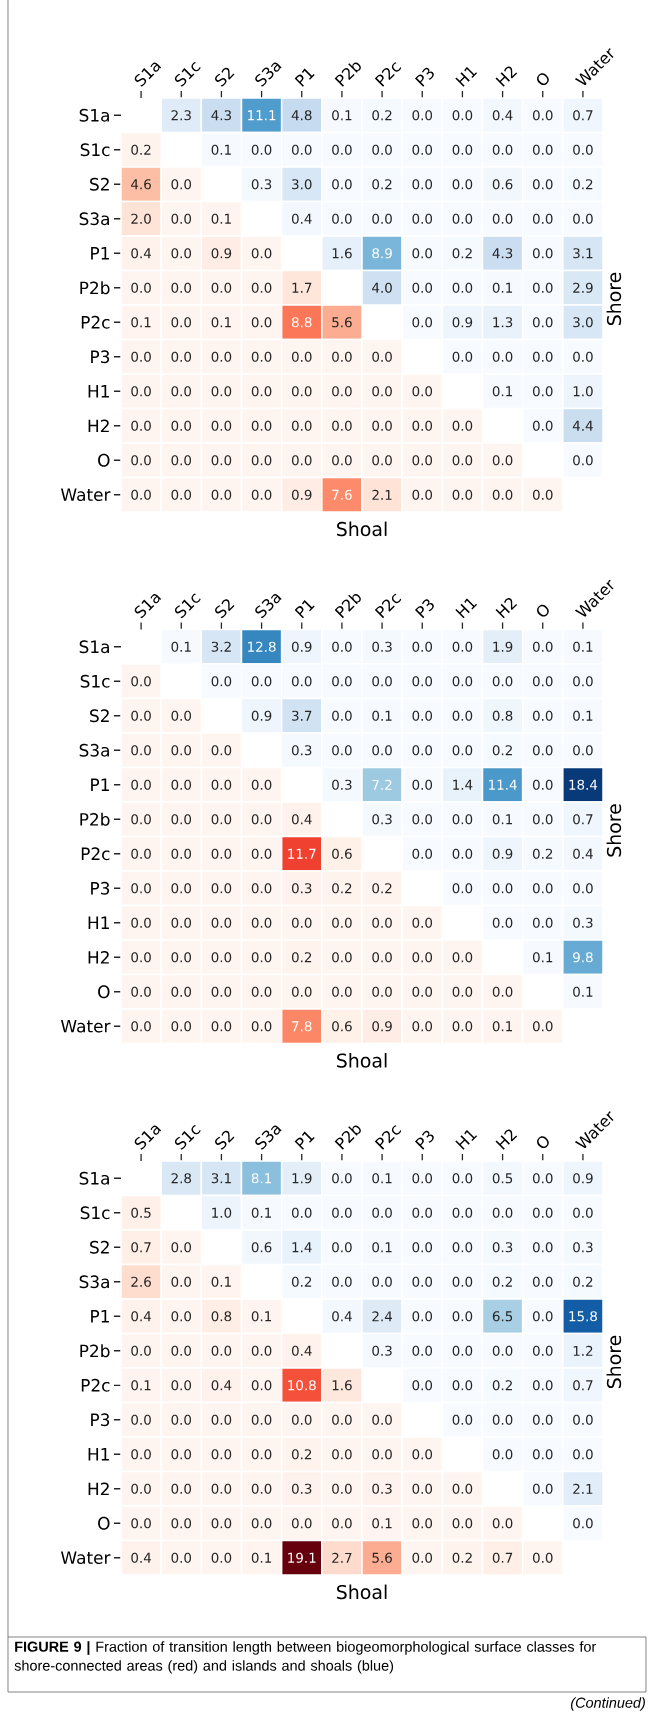  What do you see at coordinates (262, 115) in the screenshot?
I see `data-label: 11.1` at bounding box center [262, 115].